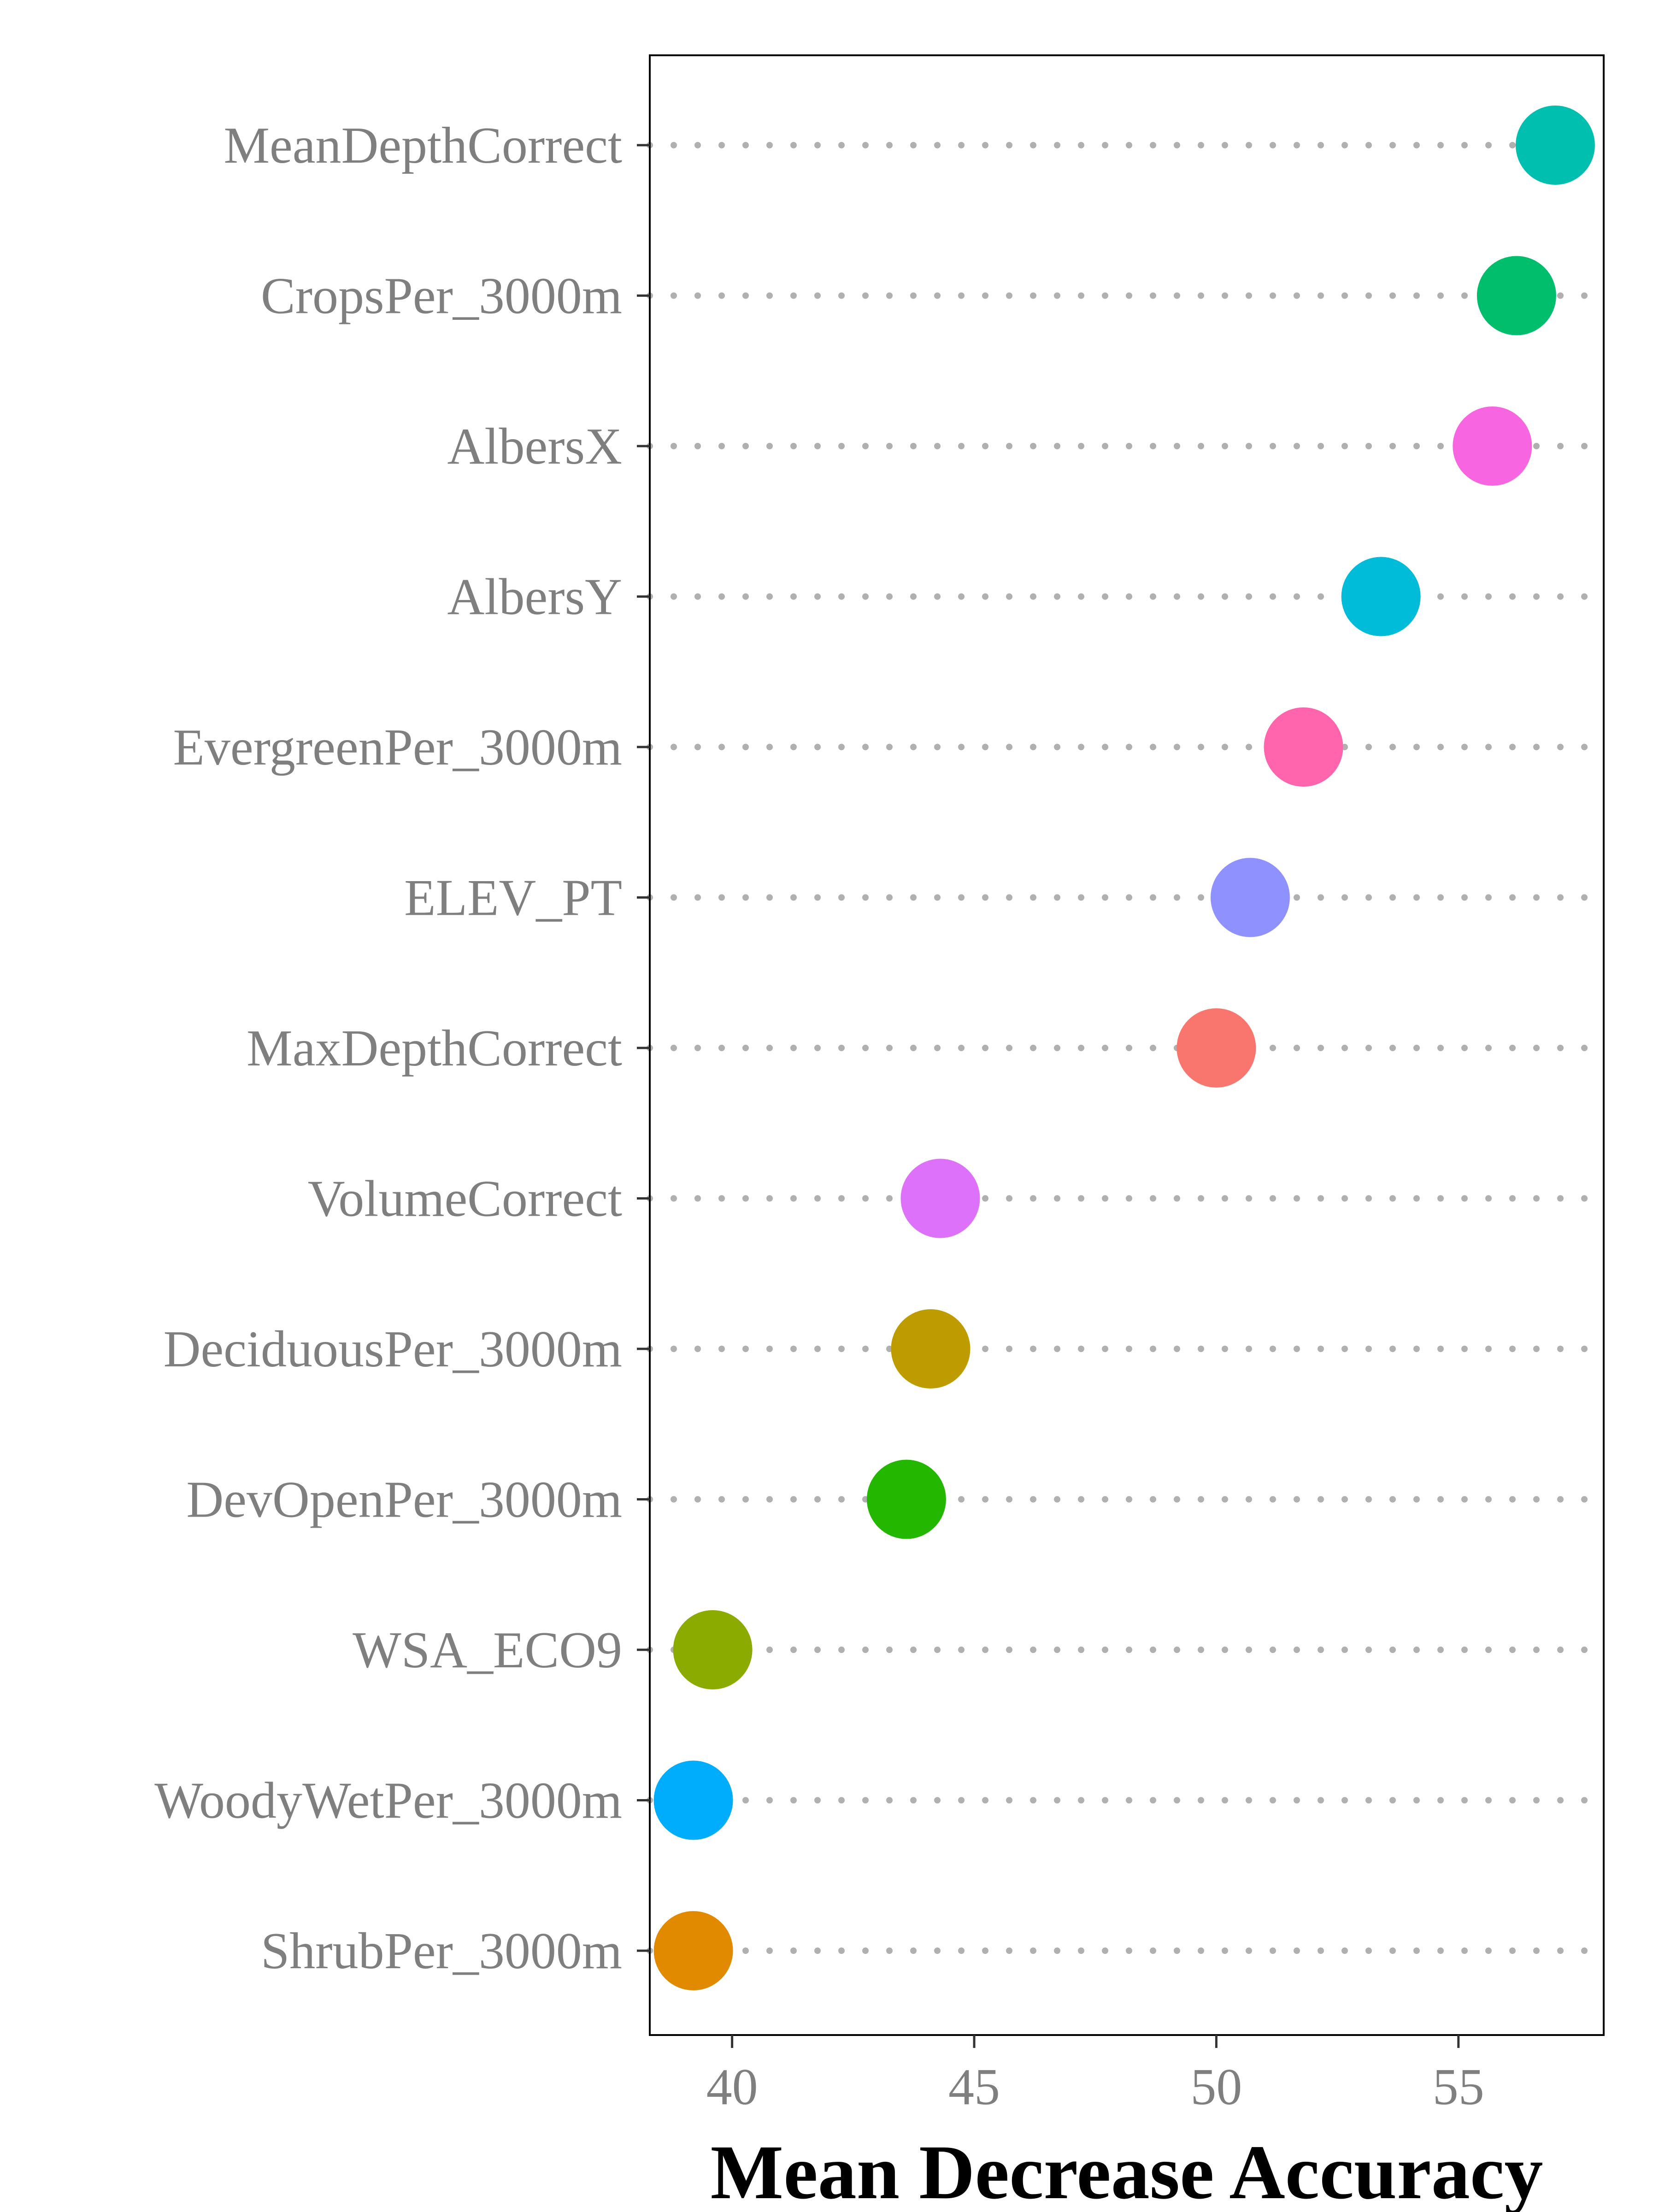 This screenshot has height=2212, width=1659. I want to click on category-label: ShrubPer_3000m, so click(441, 1951).